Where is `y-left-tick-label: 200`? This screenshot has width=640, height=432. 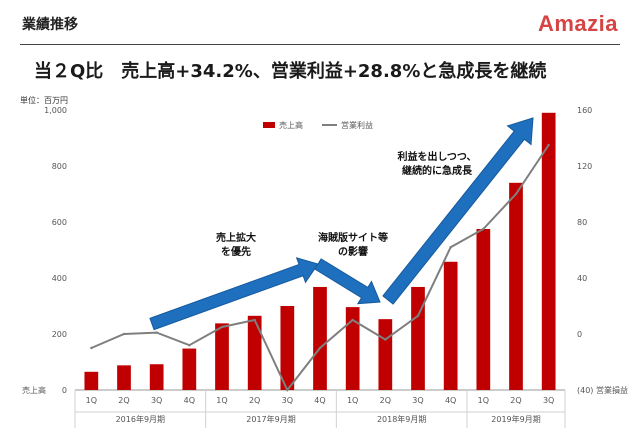
y-left-tick-label: 200 is located at coordinates (59, 334).